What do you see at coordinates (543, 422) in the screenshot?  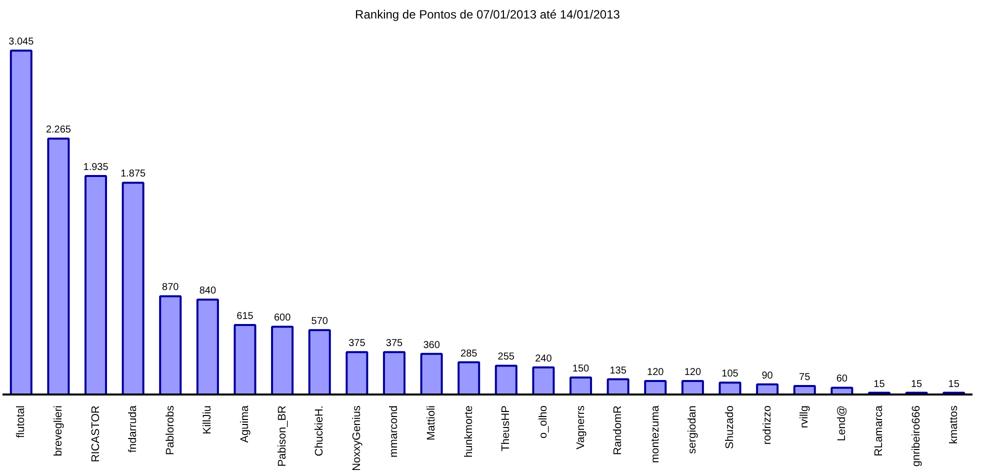 I see `x-tick-label: o_olho` at bounding box center [543, 422].